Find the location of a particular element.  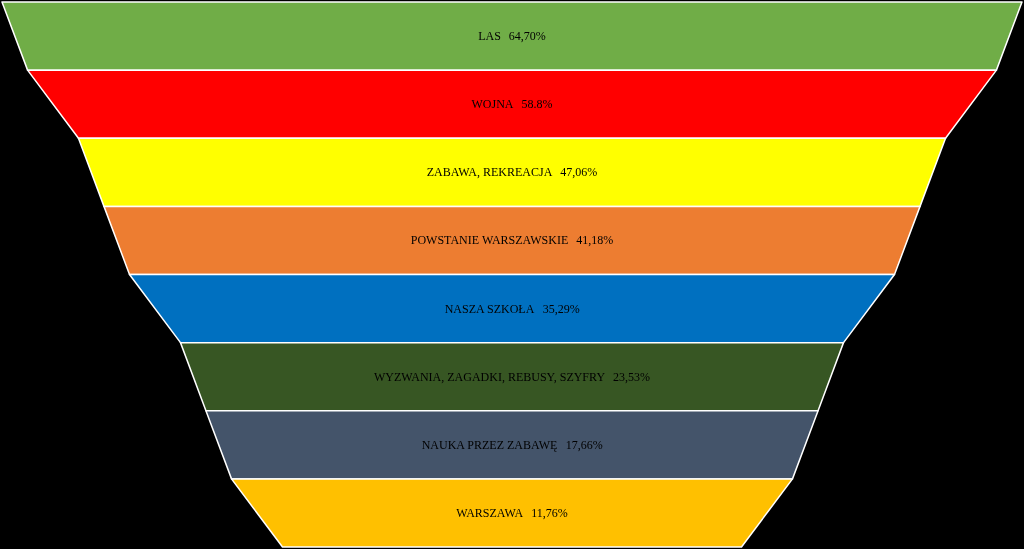

data-label: 11,76% is located at coordinates (549, 512).